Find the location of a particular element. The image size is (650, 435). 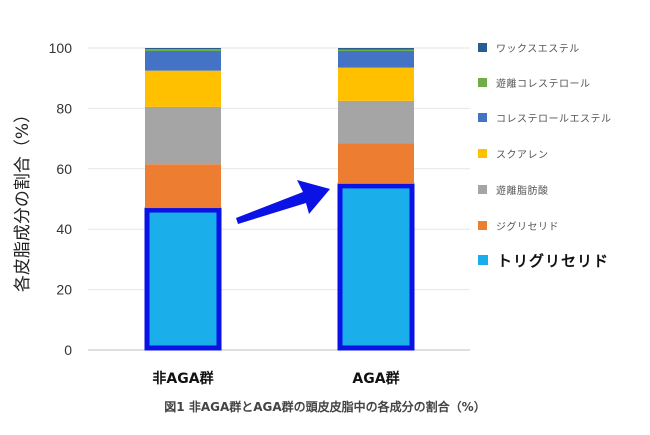

x-tick-label: AGA群 is located at coordinates (375, 378).